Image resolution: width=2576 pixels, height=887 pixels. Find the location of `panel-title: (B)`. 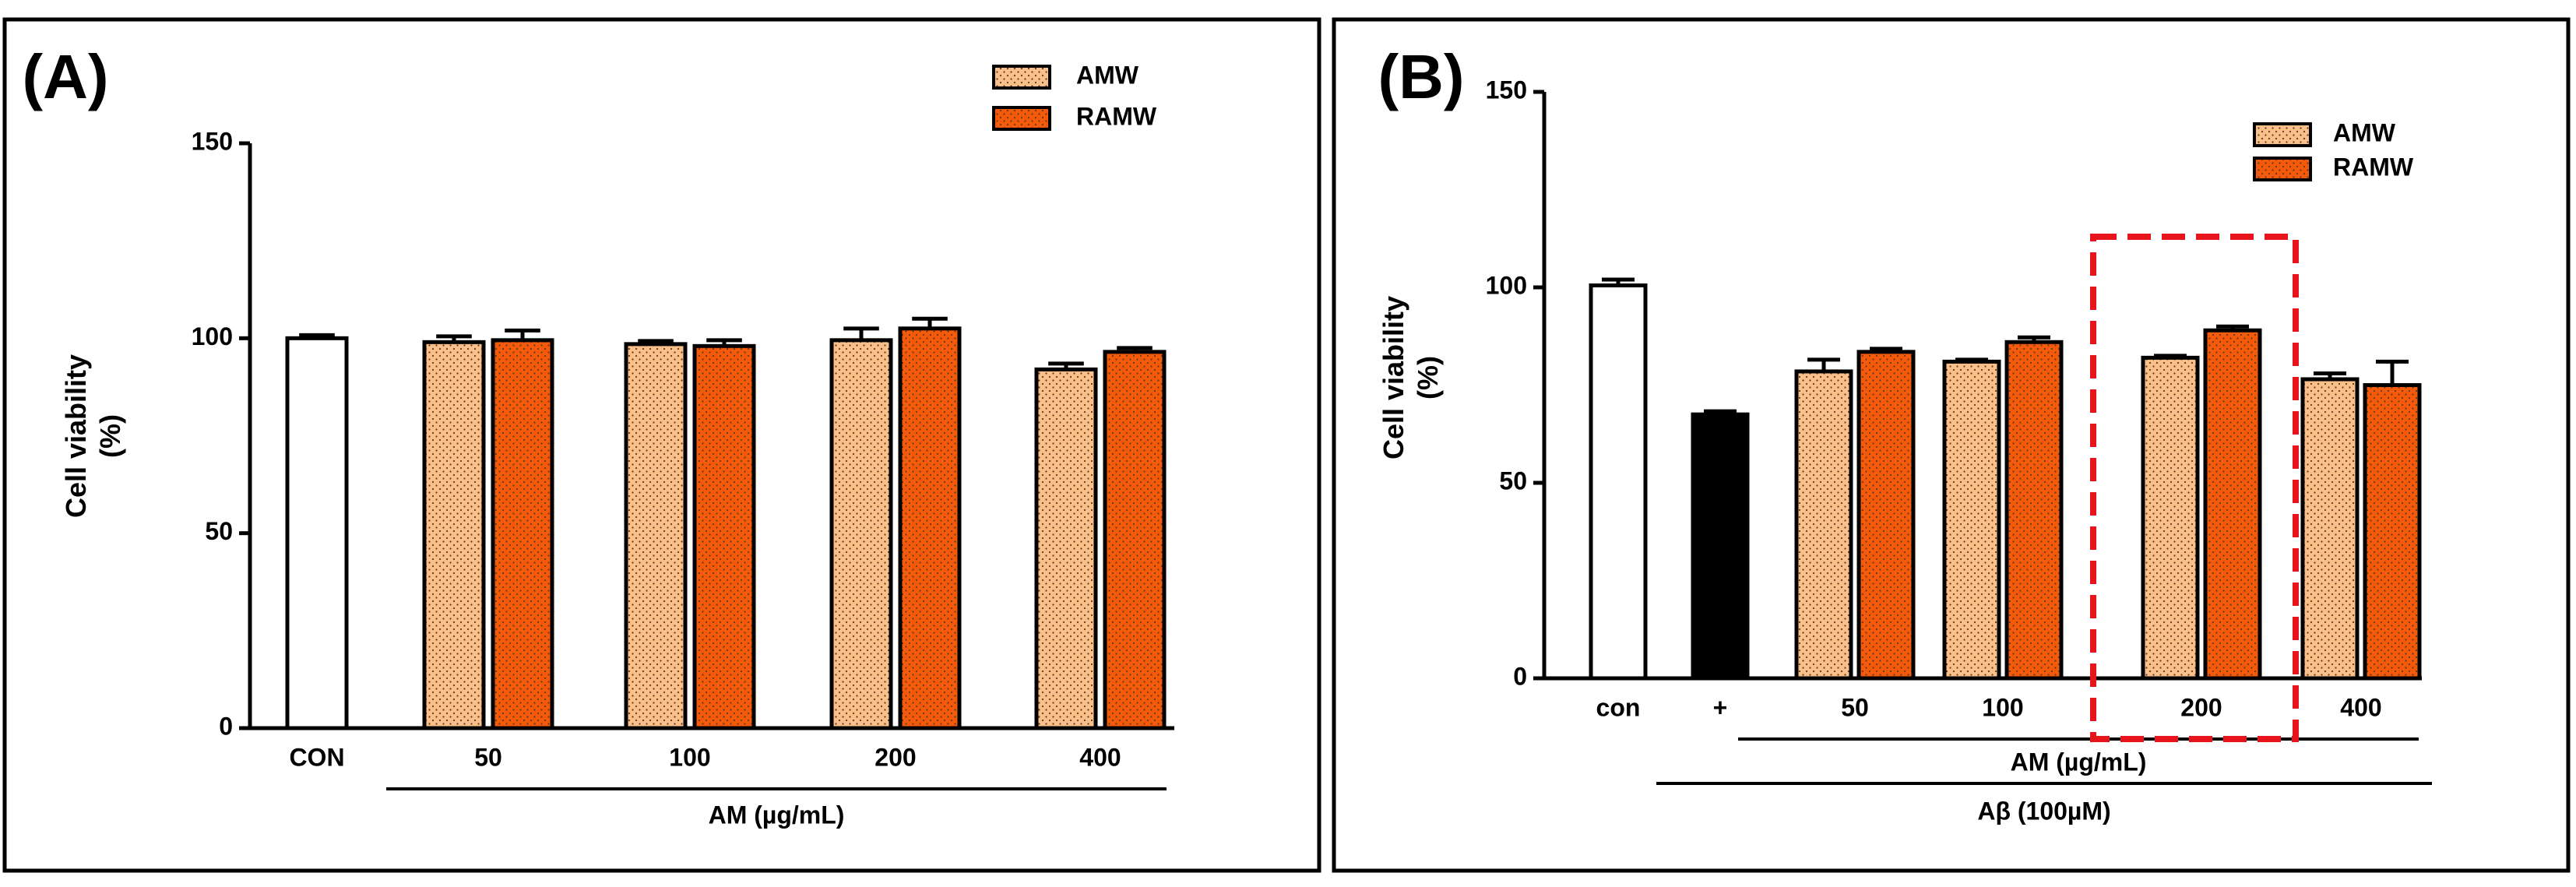

panel-title: (B) is located at coordinates (1421, 77).